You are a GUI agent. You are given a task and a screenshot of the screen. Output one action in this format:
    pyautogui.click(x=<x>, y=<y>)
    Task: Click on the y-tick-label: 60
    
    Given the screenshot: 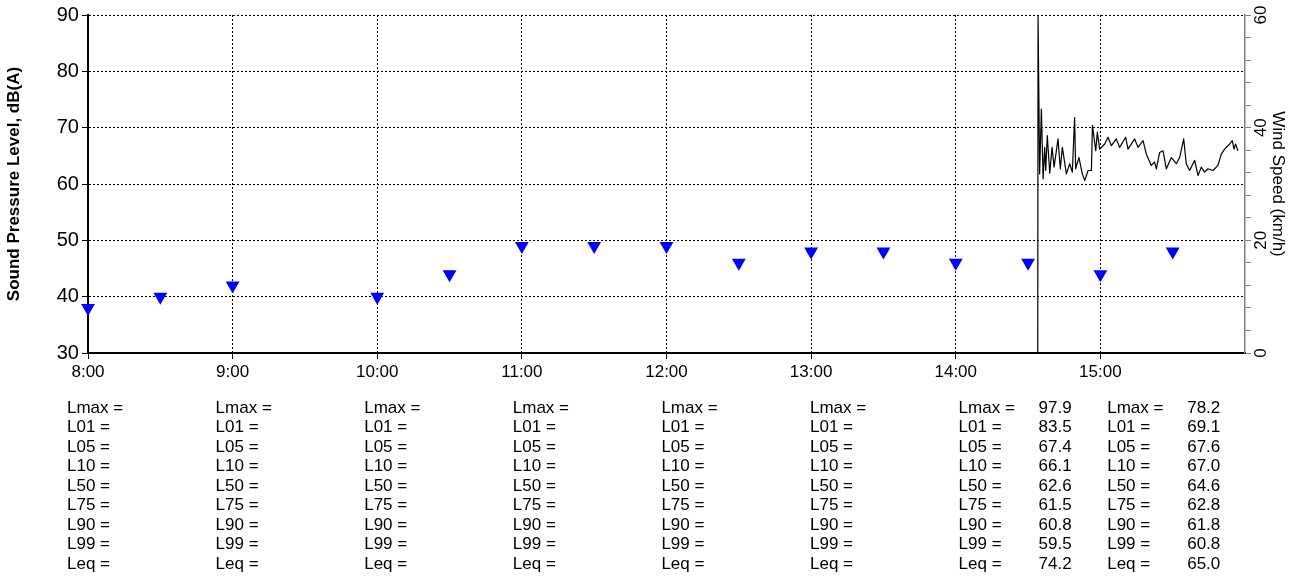 What is the action you would take?
    pyautogui.click(x=67, y=182)
    